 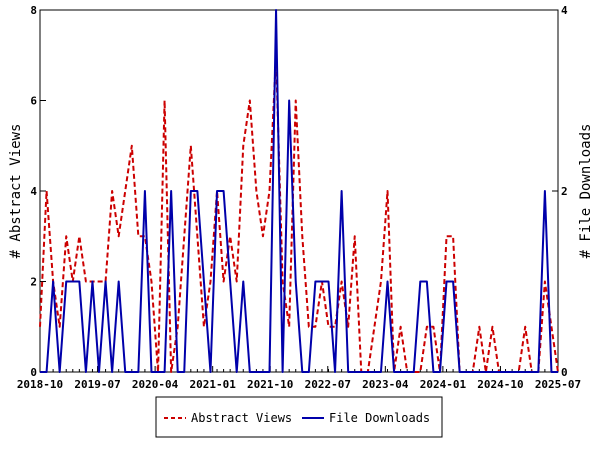 I want to click on right-axis-tick-labels: 0 2 4, so click(x=564, y=191).